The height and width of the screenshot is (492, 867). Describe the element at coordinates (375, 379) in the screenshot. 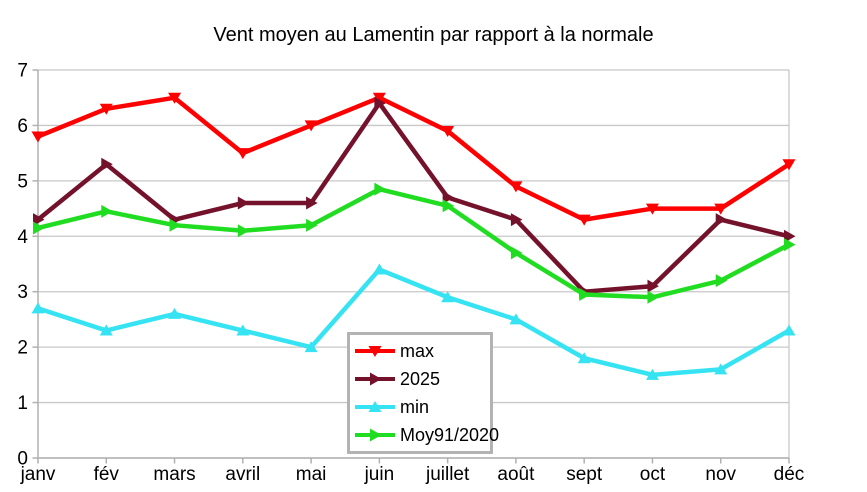

I see `legend-swatch-2025` at that location.